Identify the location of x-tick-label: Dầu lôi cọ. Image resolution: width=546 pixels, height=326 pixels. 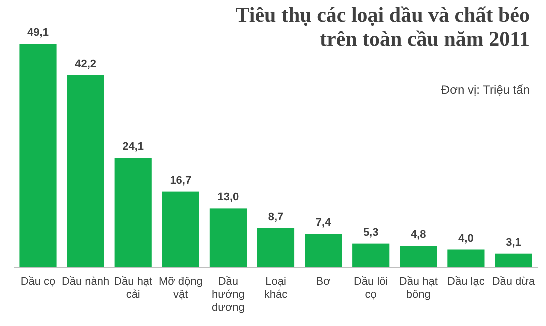
(371, 288).